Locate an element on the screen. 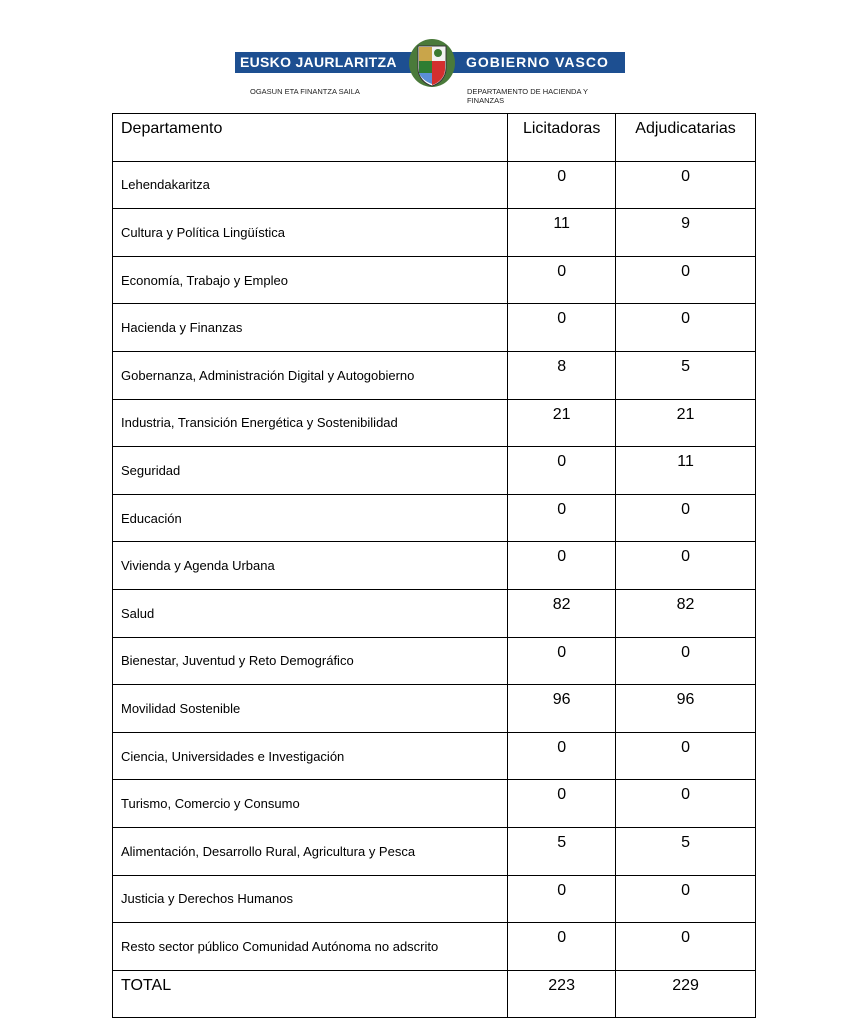 This screenshot has height=1018, width=856. licitadoras-cell: 5 is located at coordinates (562, 851).